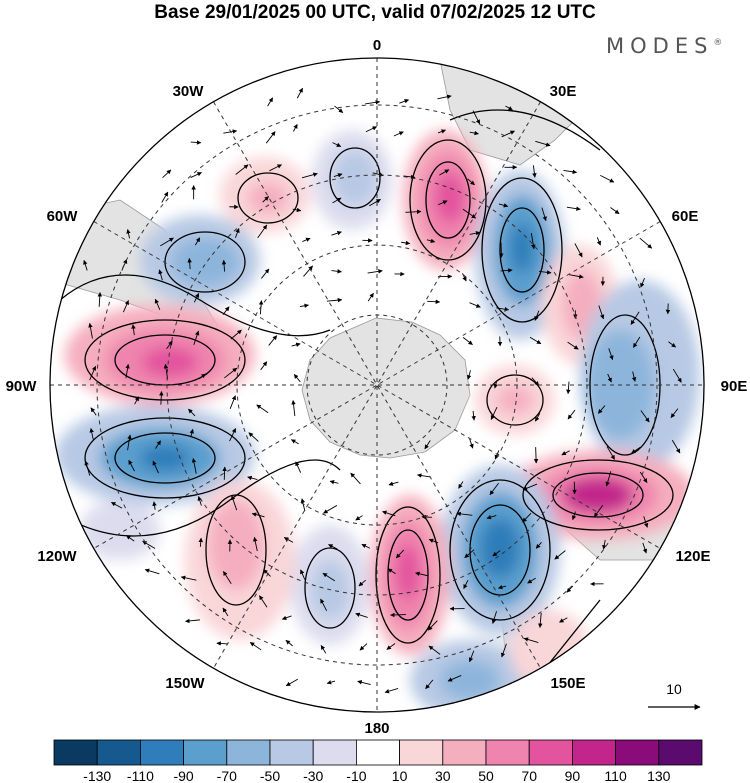 The width and height of the screenshot is (750, 783). What do you see at coordinates (185, 683) in the screenshot?
I see `lon-label-150w: 150W` at bounding box center [185, 683].